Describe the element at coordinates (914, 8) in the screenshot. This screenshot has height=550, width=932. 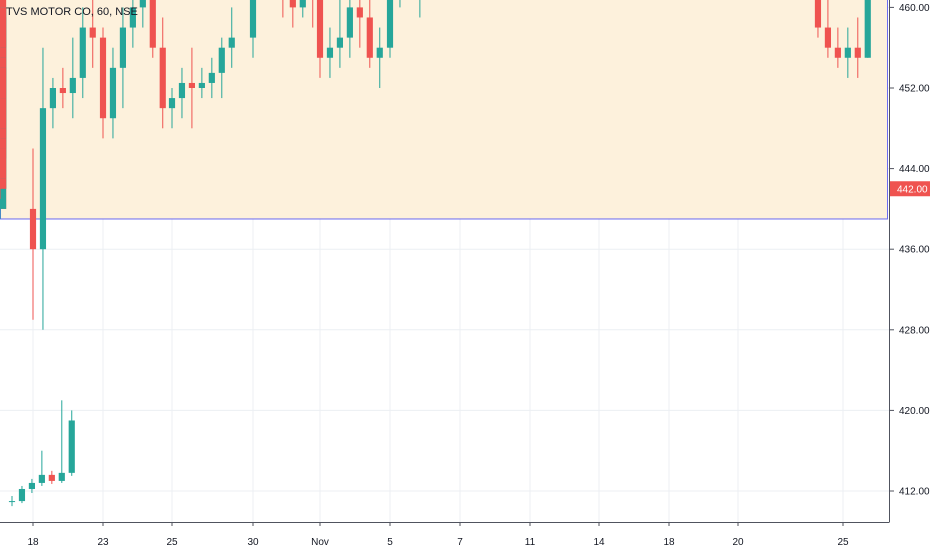
I see `price-tick-label: 460.00` at that location.